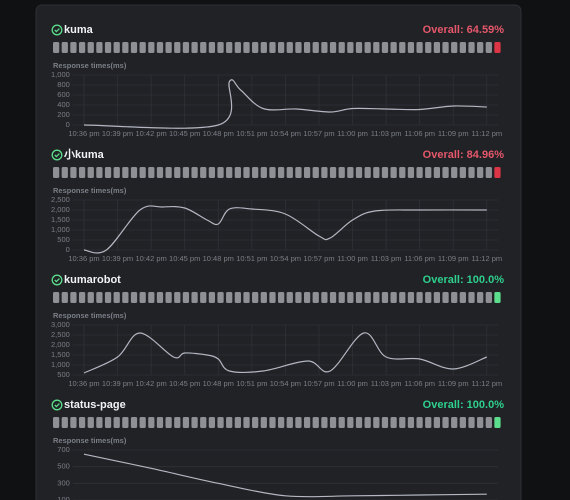  What do you see at coordinates (352, 258) in the screenshot?
I see `x-tick-label: 11:00 pm` at bounding box center [352, 258].